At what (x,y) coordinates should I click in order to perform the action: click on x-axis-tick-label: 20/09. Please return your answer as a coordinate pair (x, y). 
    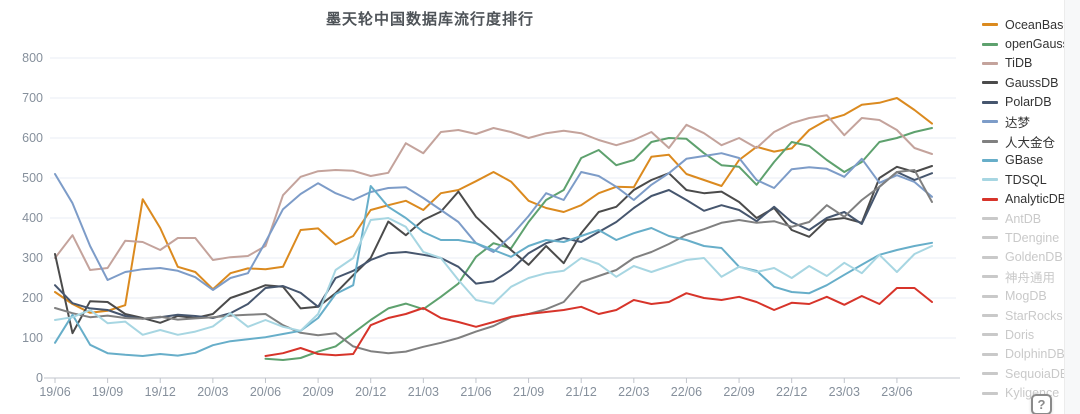
    Looking at the image, I should click on (317, 392).